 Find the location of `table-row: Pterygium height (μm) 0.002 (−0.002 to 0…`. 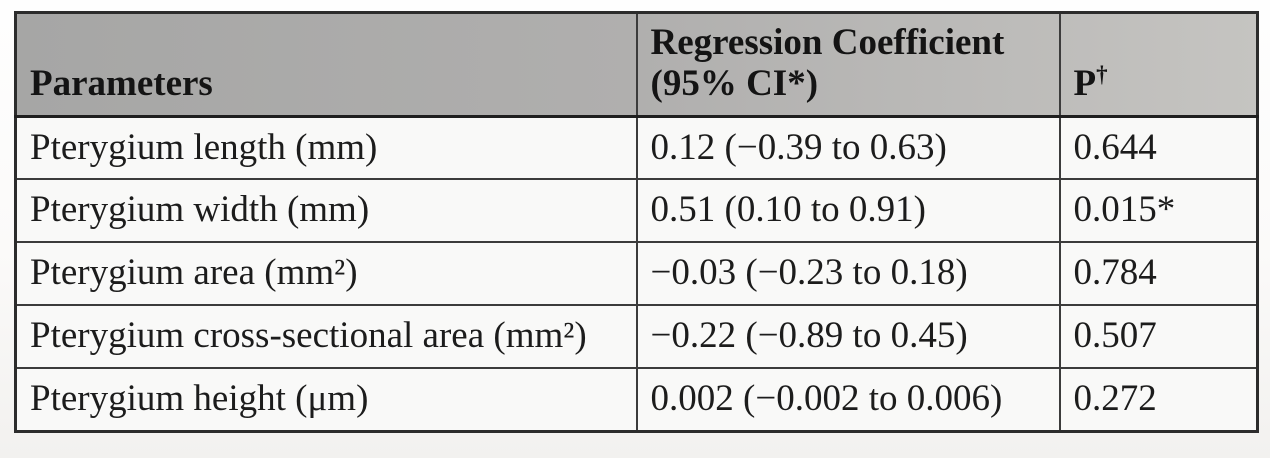

table-row: Pterygium height (μm) 0.002 (−0.002 to 0… is located at coordinates (636, 400).